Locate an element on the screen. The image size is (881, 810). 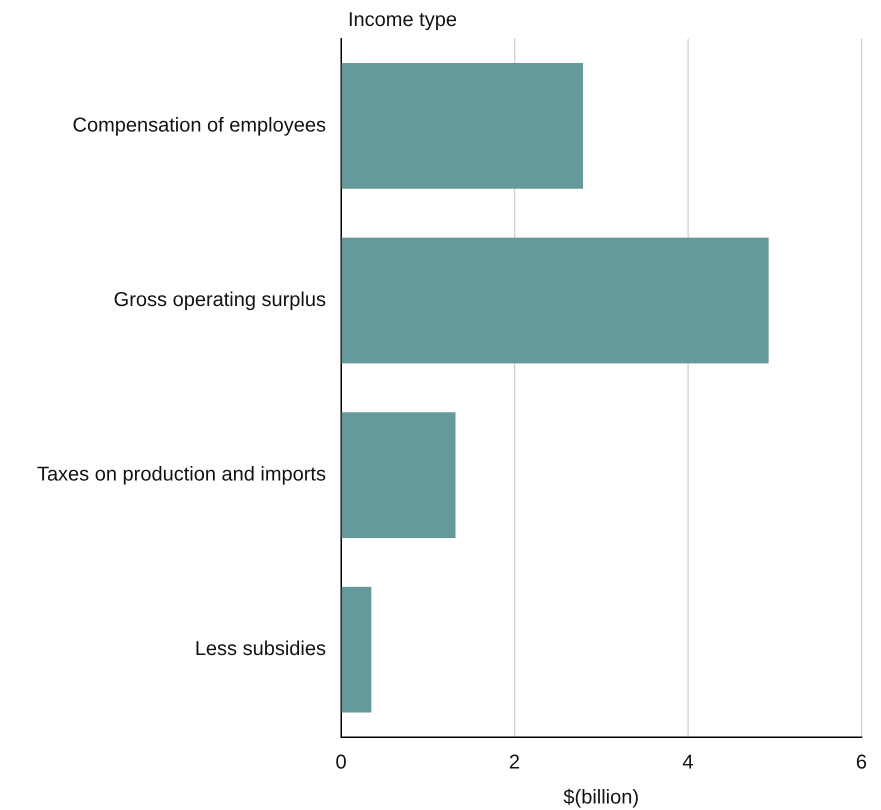
x-tick-label: 4 is located at coordinates (688, 763).